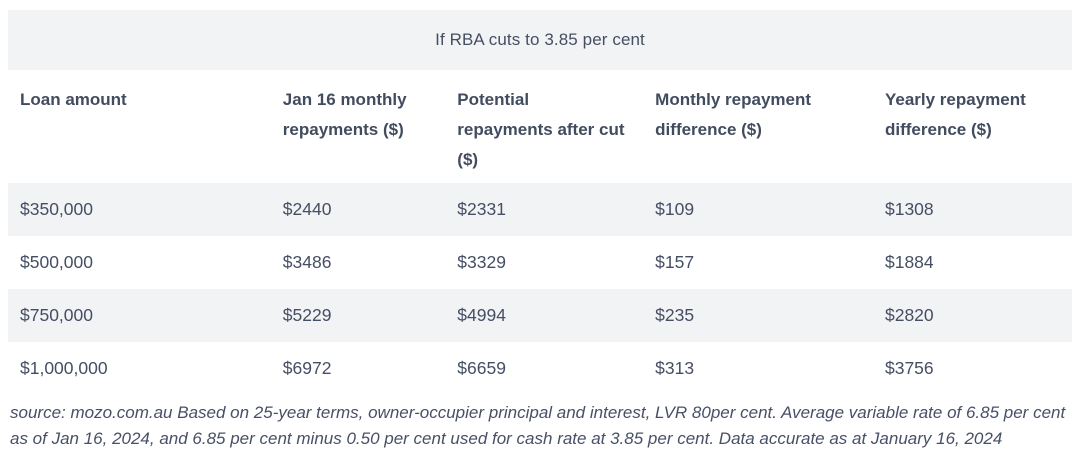 The image size is (1080, 472). I want to click on column-header-potential-repayments-after-cut: Potential repayments after cut ($), so click(541, 129).